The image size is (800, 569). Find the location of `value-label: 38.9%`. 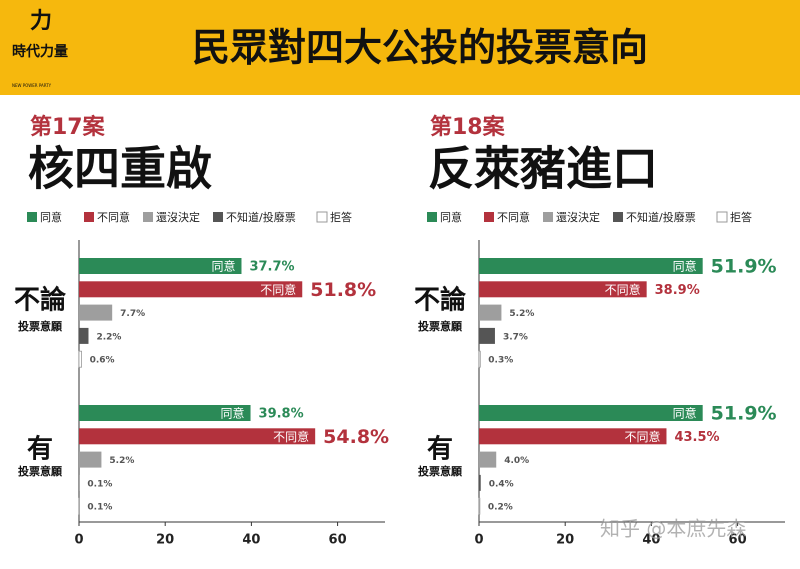

value-label: 38.9% is located at coordinates (677, 290).